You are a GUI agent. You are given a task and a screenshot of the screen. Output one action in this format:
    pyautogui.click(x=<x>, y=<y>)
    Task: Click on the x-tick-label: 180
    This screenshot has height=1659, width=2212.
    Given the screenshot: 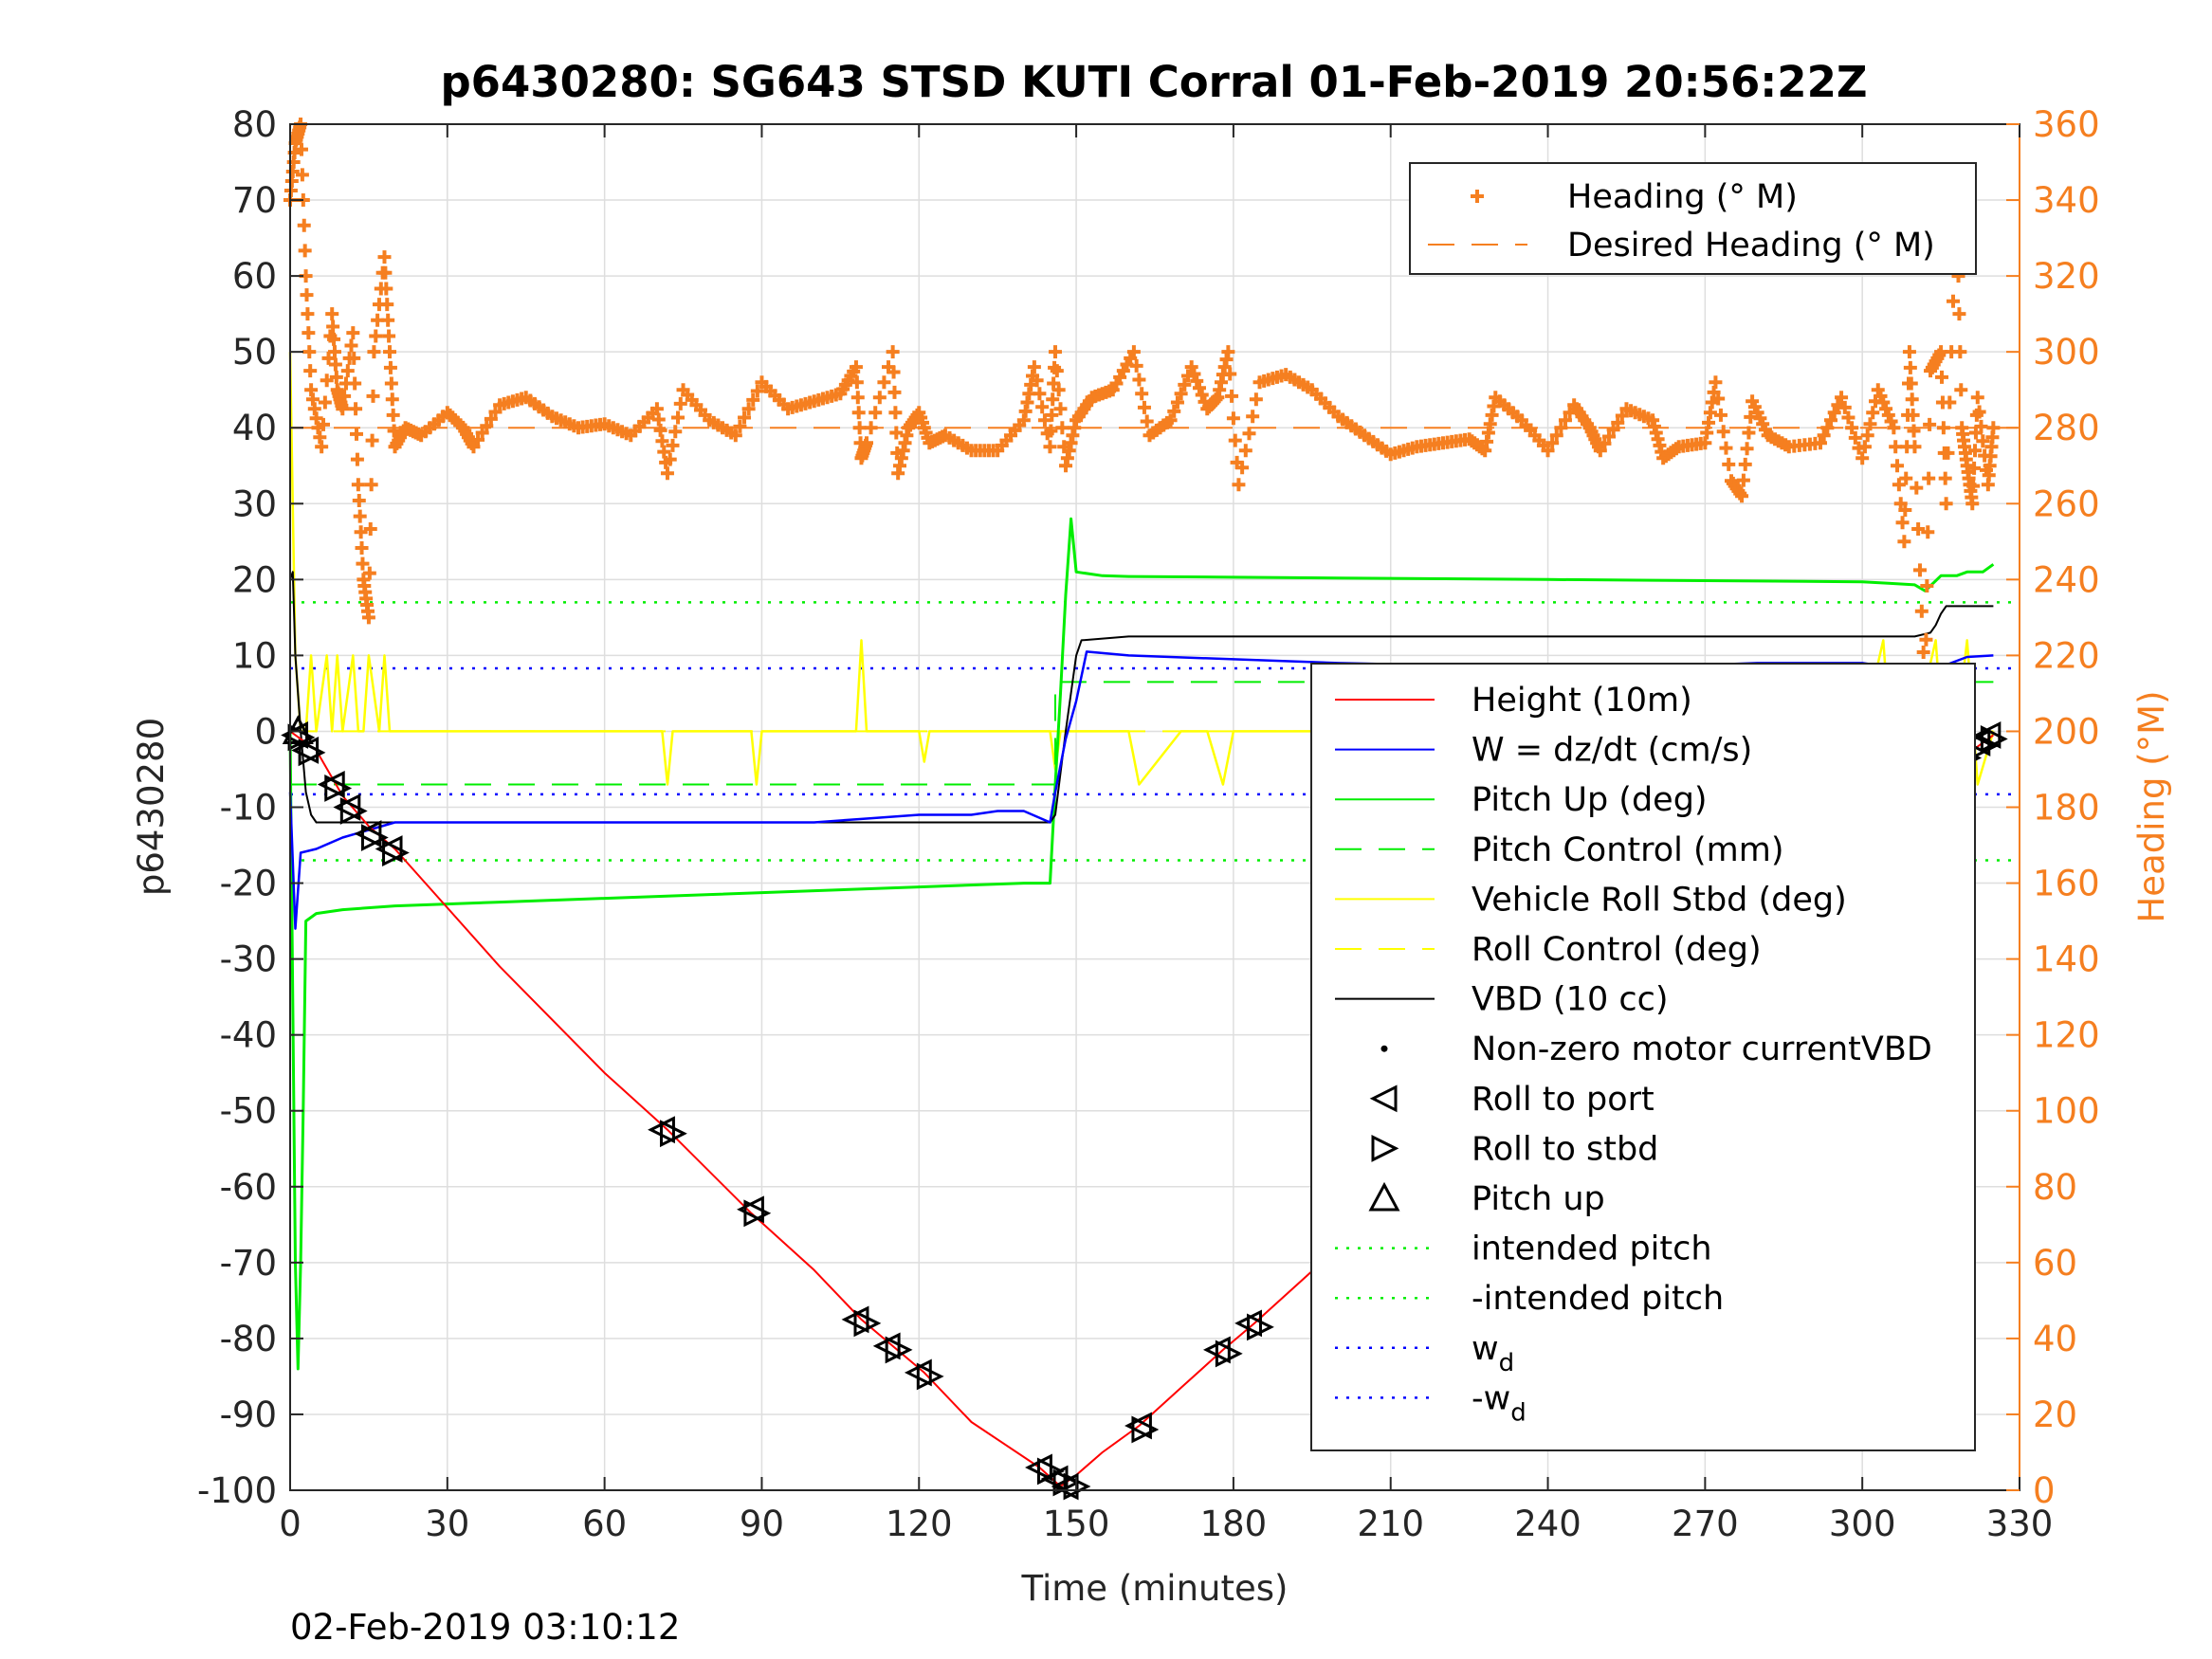 What is the action you would take?
    pyautogui.click(x=1234, y=1524)
    